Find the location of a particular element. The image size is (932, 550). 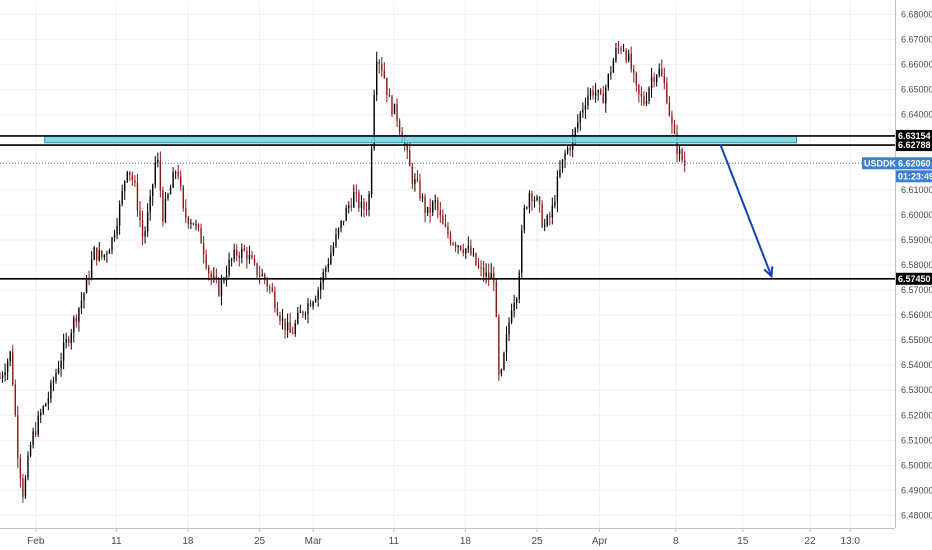

x-tick-label: 8 is located at coordinates (676, 541).